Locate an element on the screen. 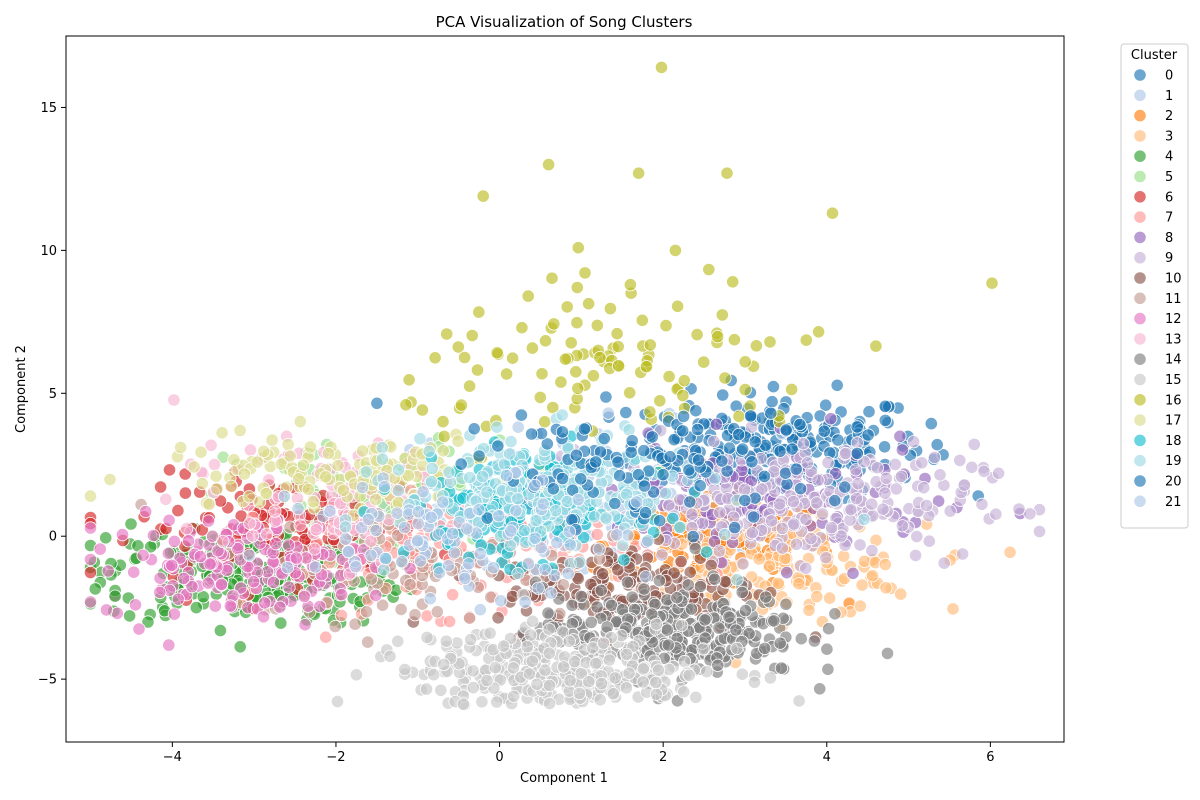 Image resolution: width=1200 pixels, height=800 pixels. x-tick-label: 2 is located at coordinates (663, 757).